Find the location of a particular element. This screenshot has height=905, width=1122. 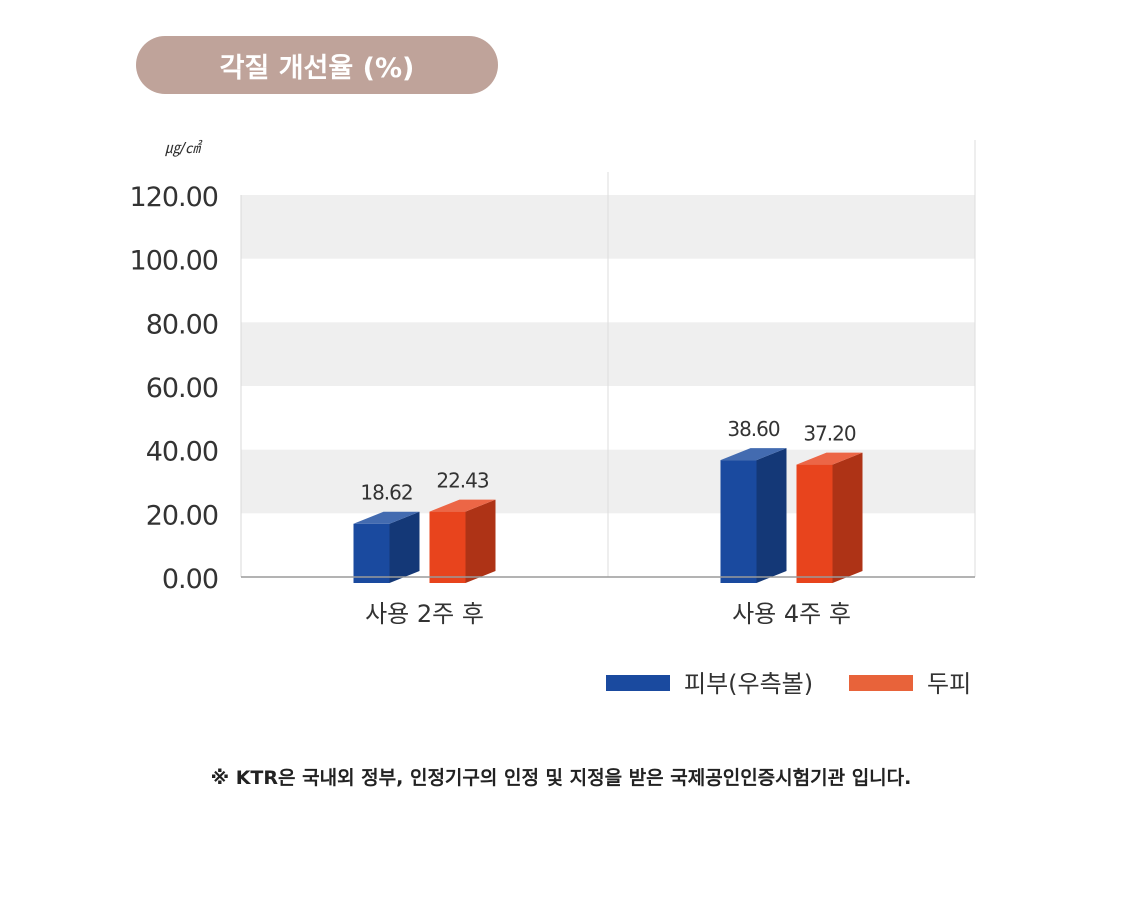

bar-0-0-side is located at coordinates (404, 547).